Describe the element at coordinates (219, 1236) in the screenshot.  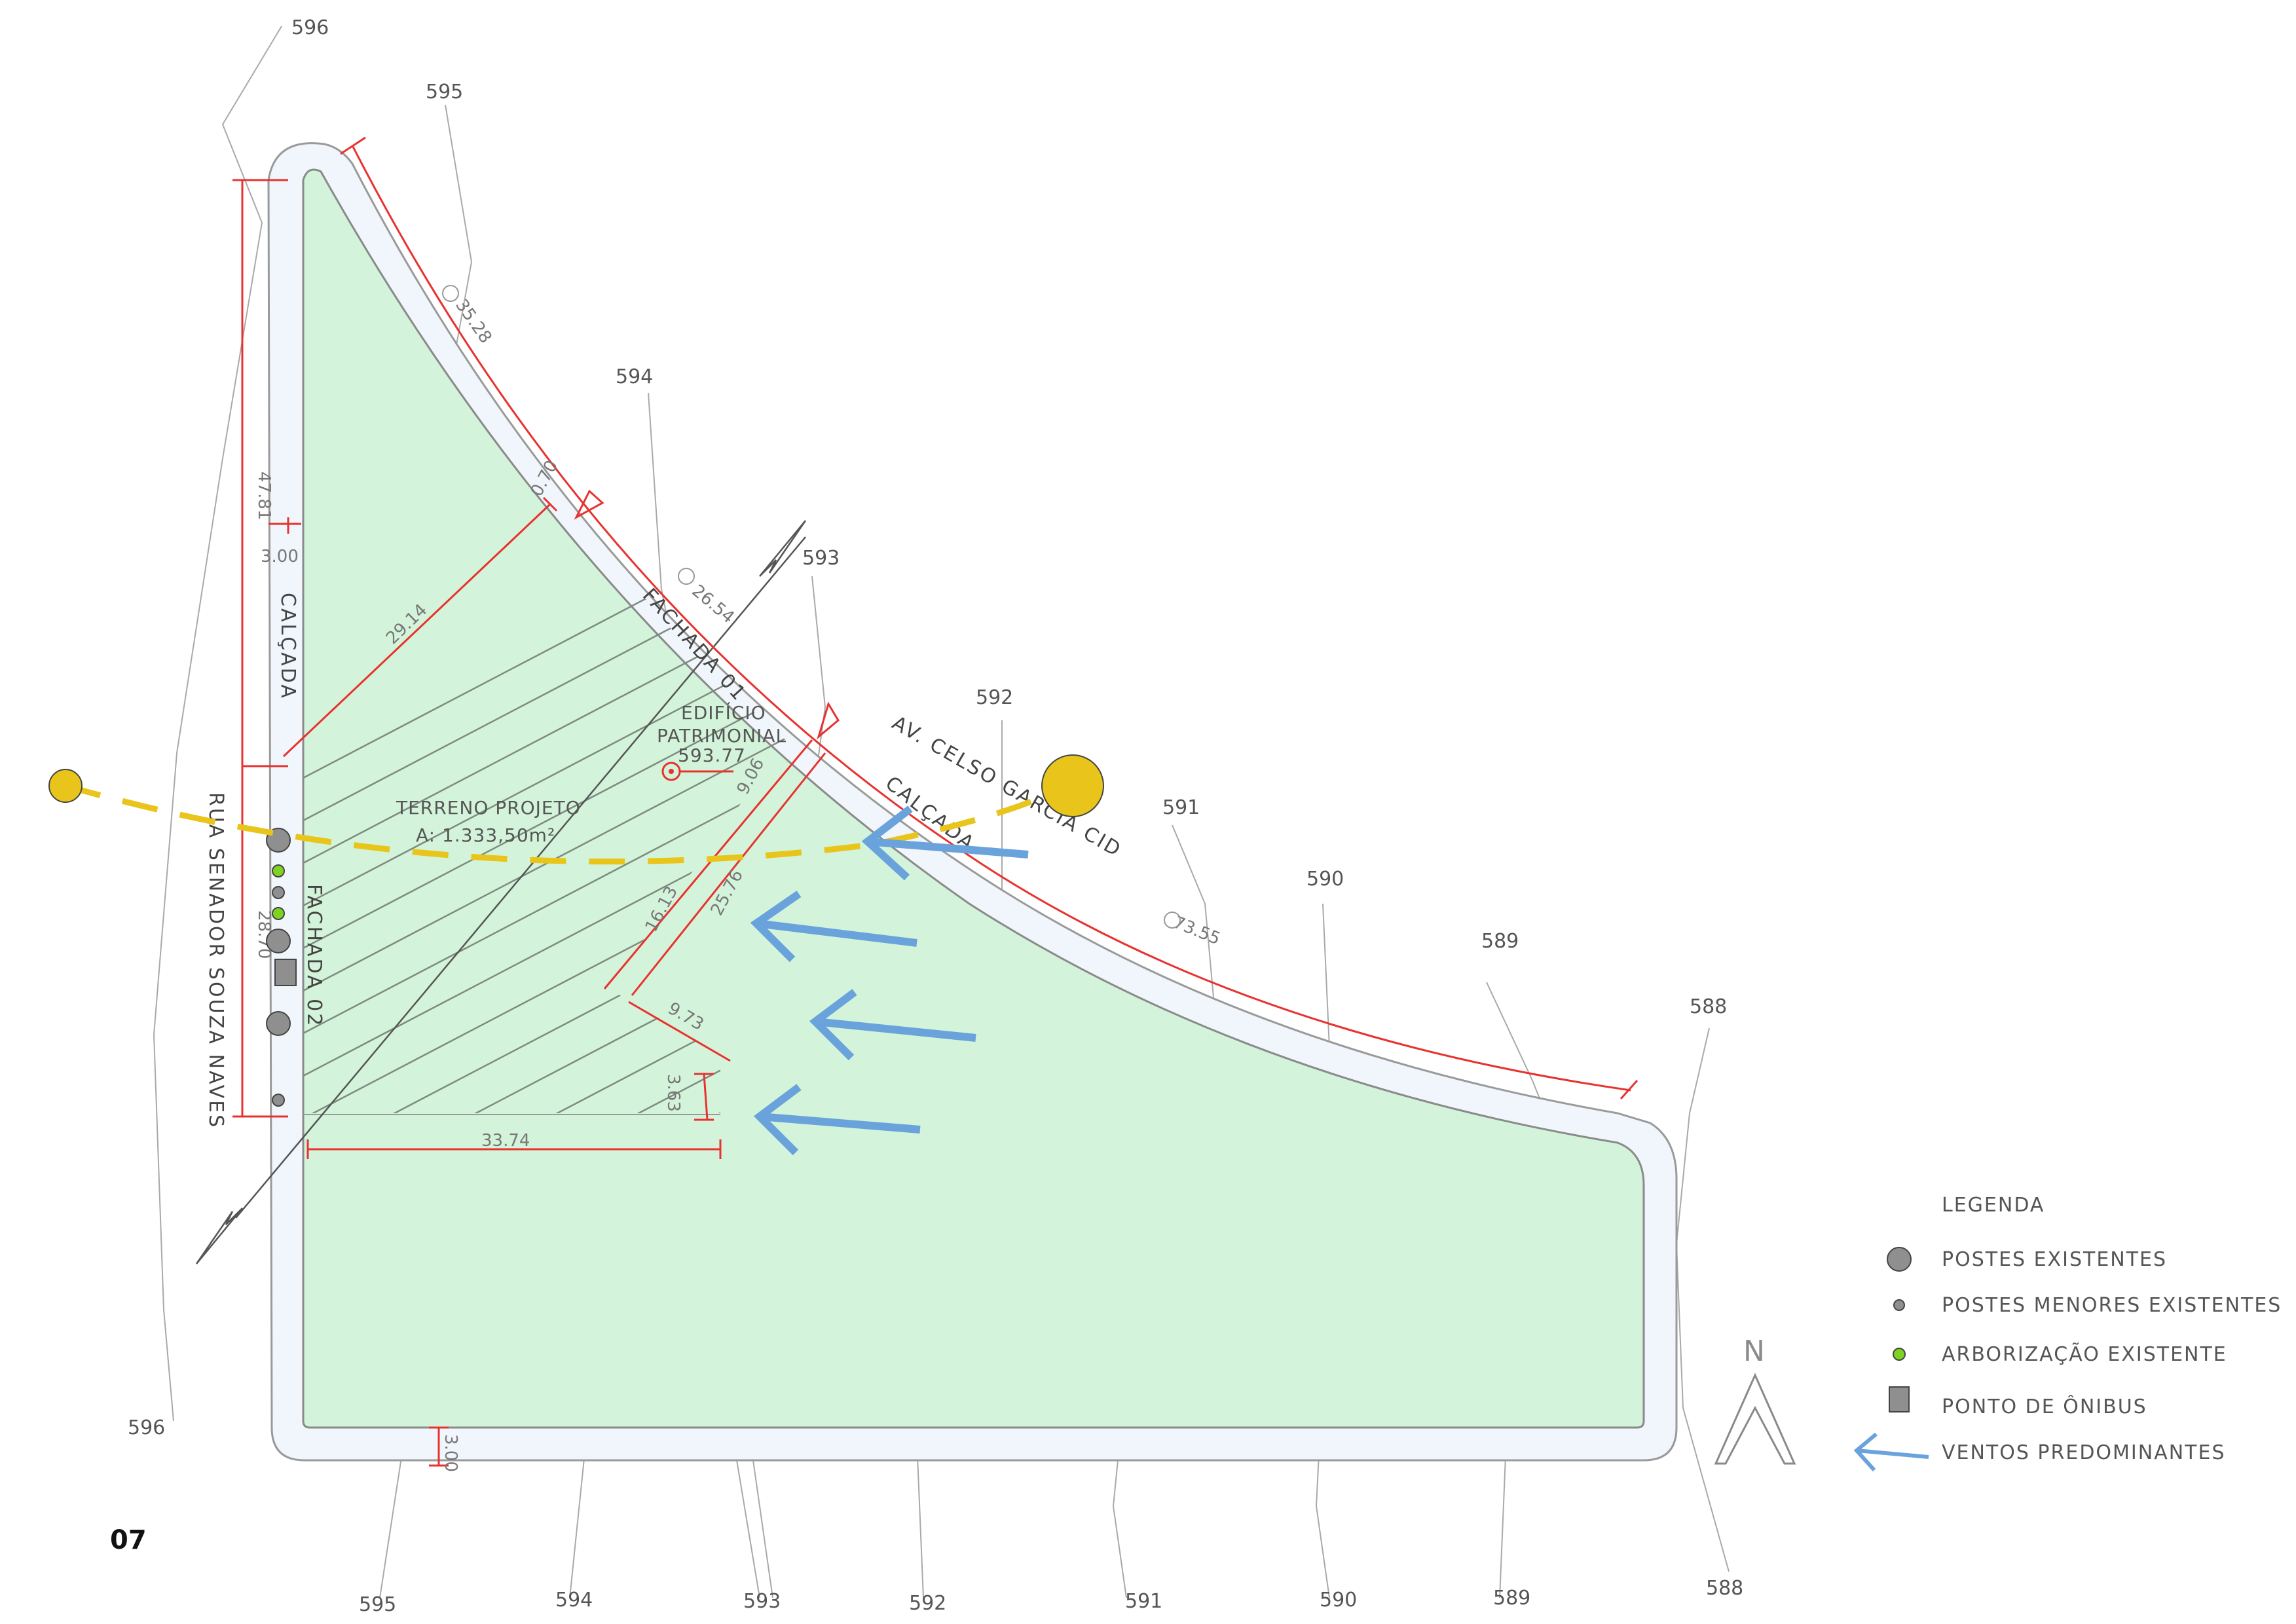
I see `section-arrow-bottom` at that location.